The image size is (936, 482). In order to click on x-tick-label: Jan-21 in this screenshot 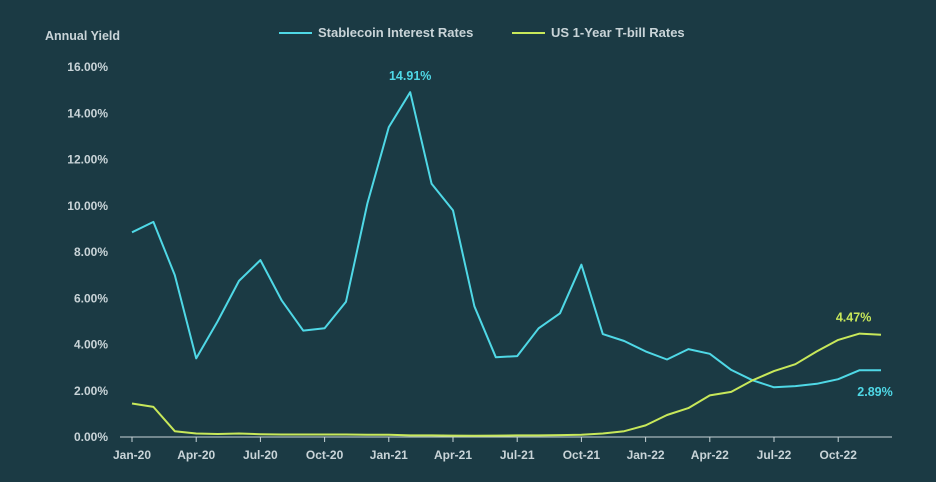, I will do `click(389, 455)`.